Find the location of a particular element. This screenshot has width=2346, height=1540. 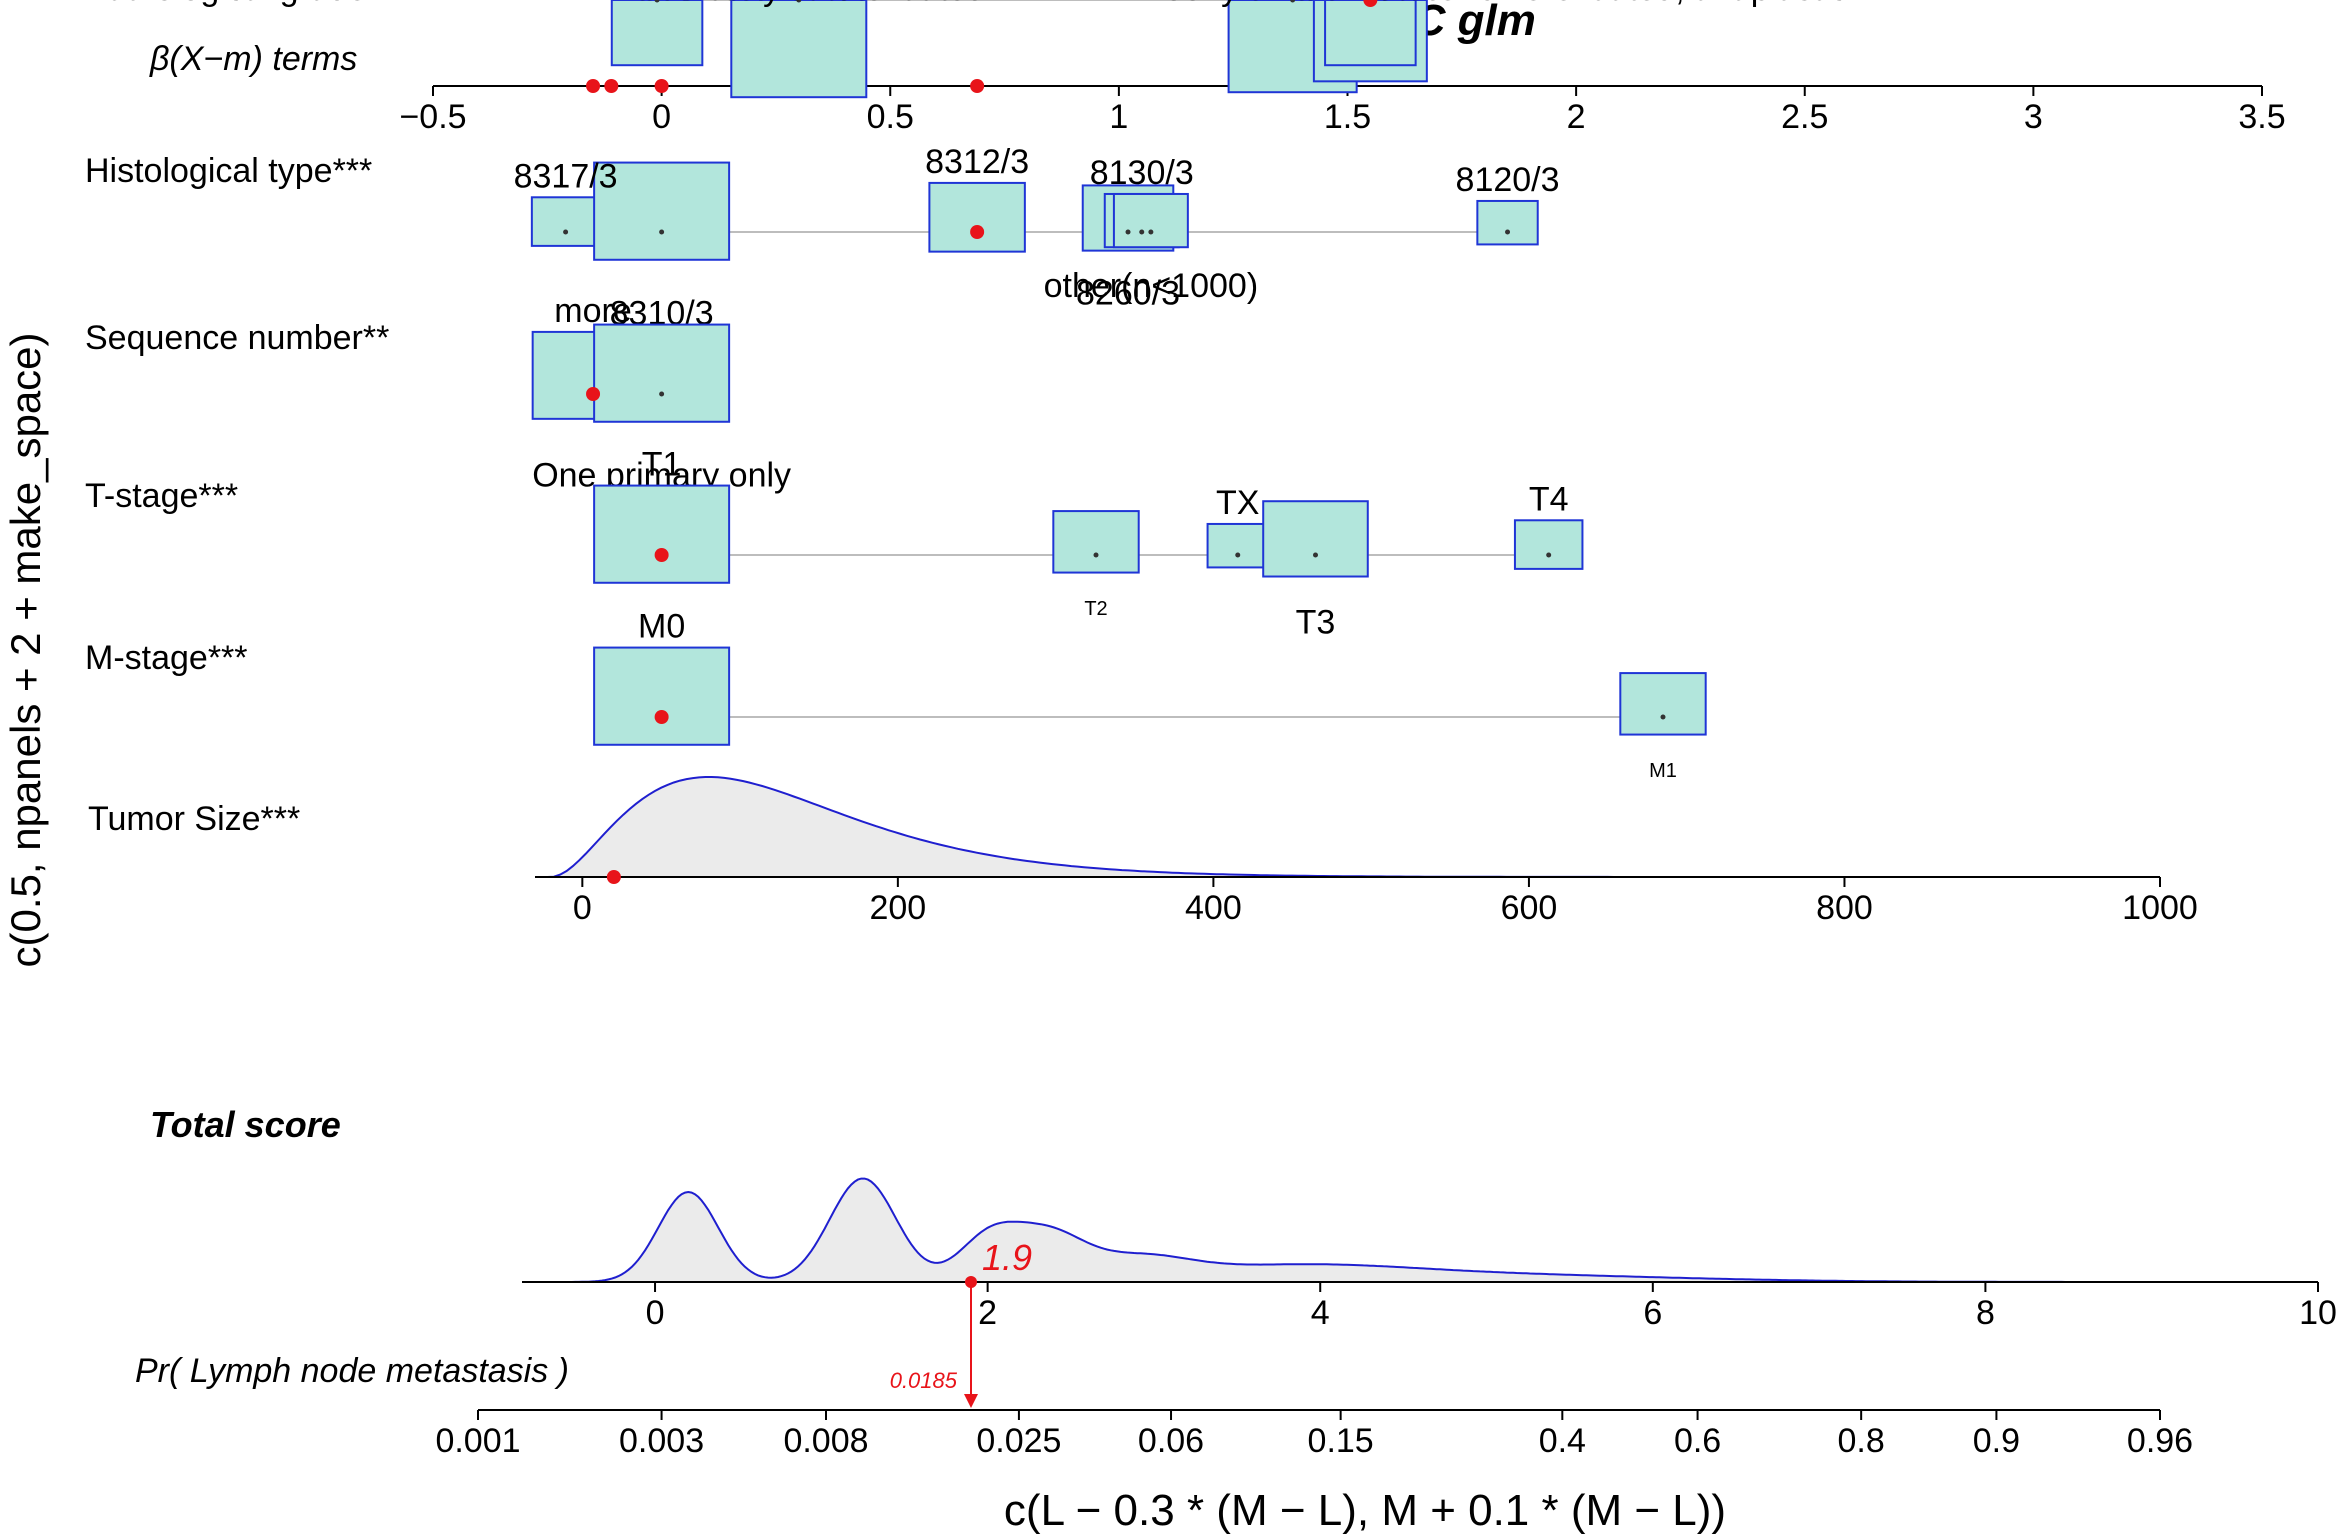

tumor-size-tick-label: 400 is located at coordinates (1213, 908).